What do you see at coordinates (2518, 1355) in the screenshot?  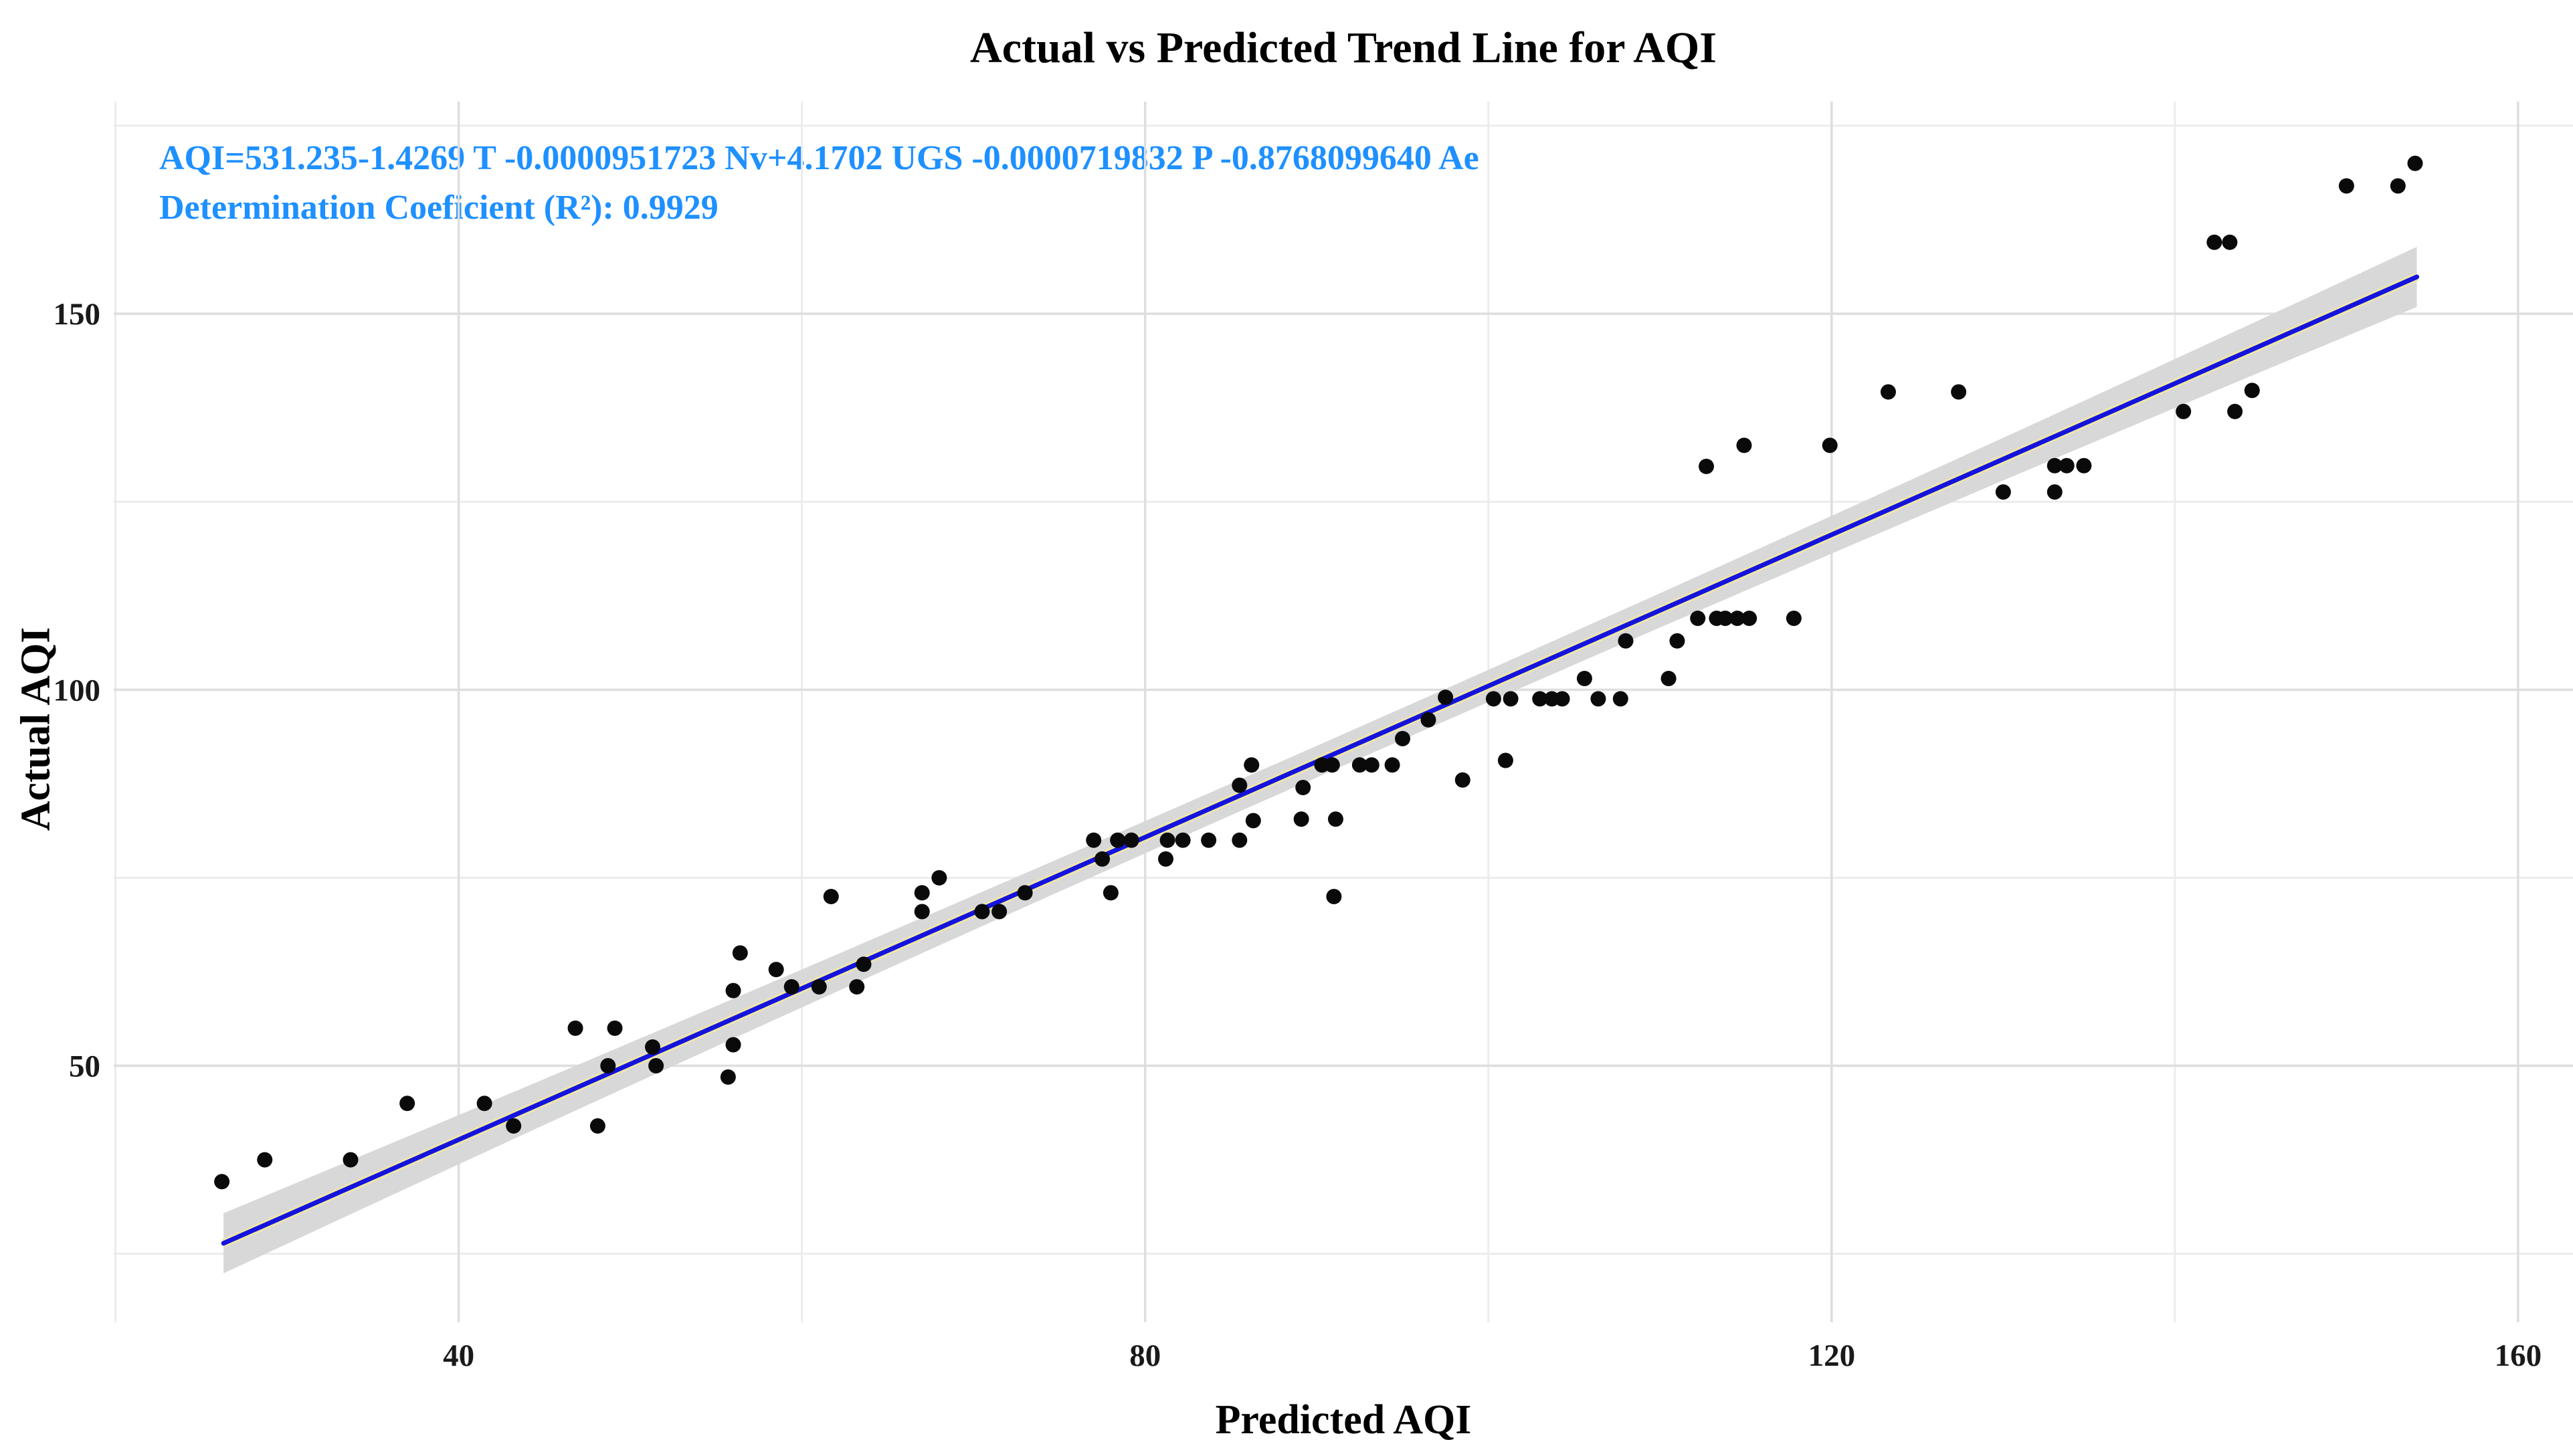 I see `x-tick-label: 160` at bounding box center [2518, 1355].